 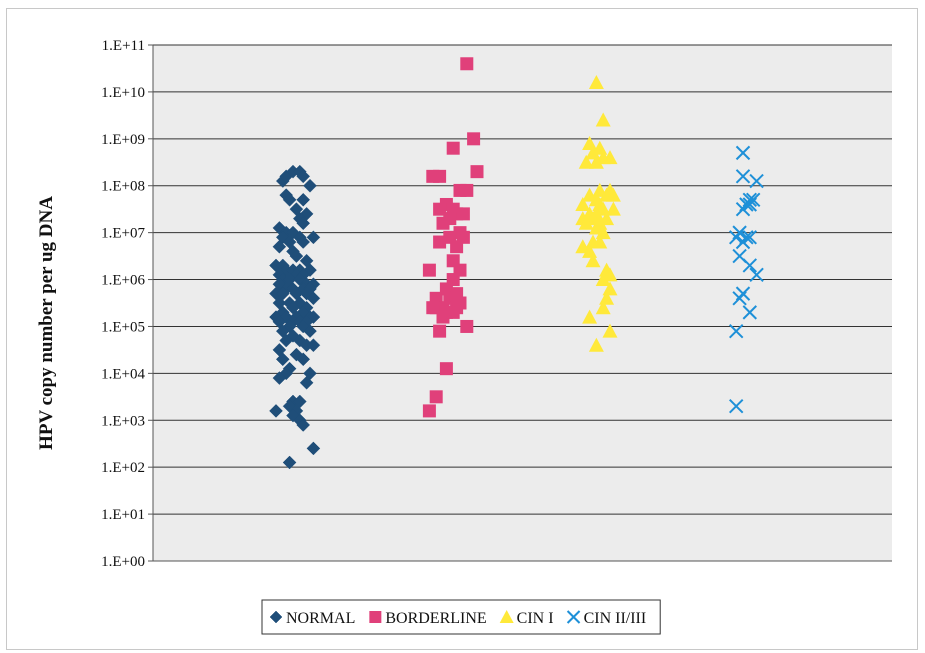 What do you see at coordinates (123, 327) in the screenshot?
I see `y-tick-label: 1.E+05` at bounding box center [123, 327].